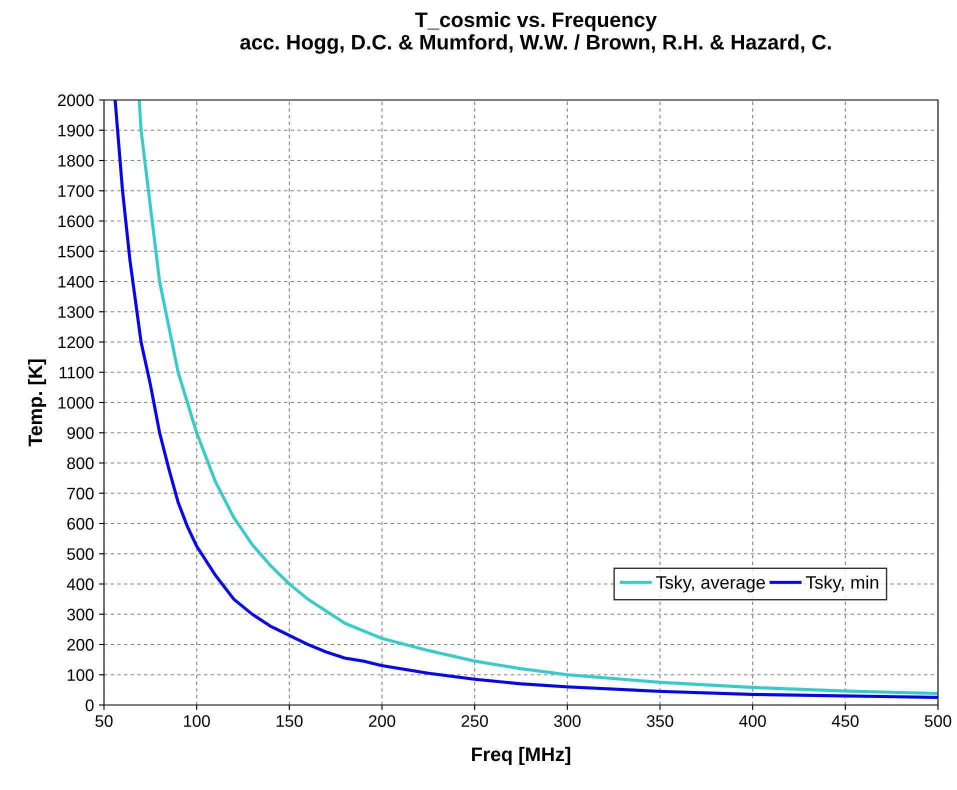 The image size is (957, 790). What do you see at coordinates (80, 554) in the screenshot?
I see `y-tick-label: 500` at bounding box center [80, 554].